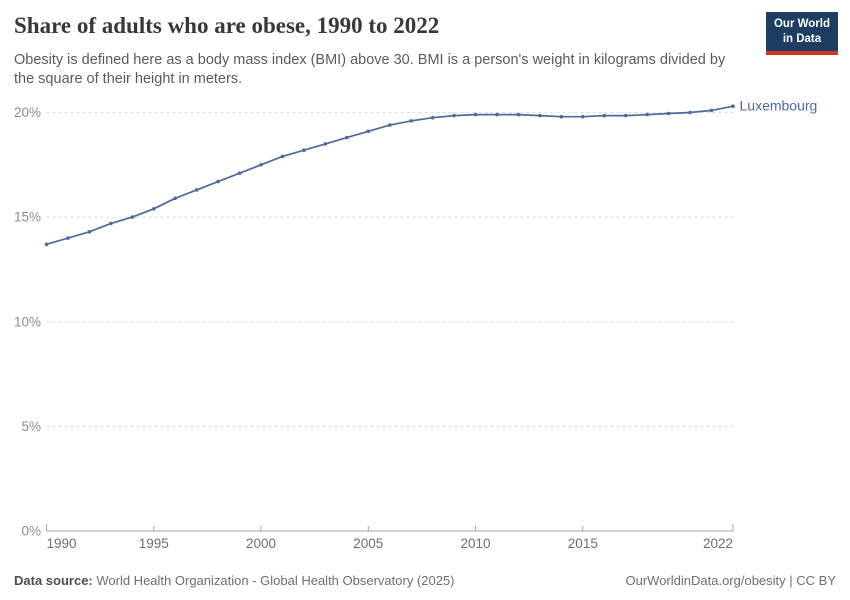 The image size is (850, 600). I want to click on x-axis-tick-label: 2022, so click(718, 543).